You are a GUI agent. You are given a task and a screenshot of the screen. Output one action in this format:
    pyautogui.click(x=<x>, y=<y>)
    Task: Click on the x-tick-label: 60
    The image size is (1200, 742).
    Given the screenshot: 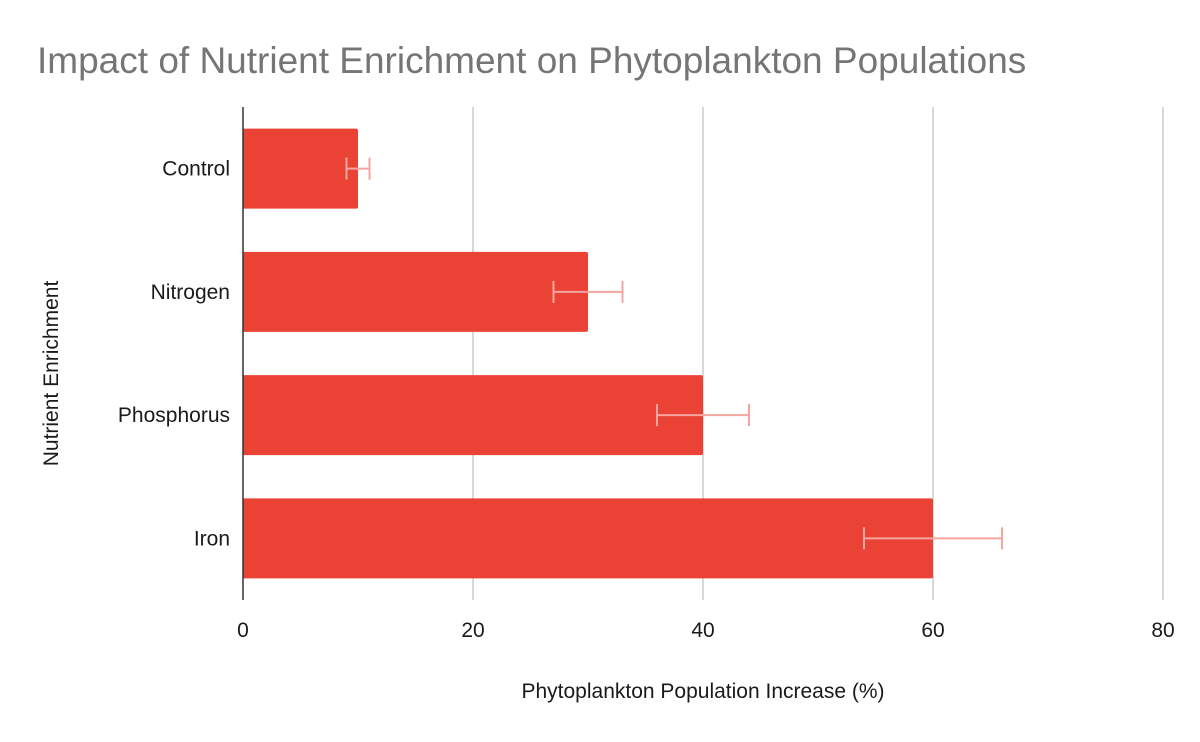 What is the action you would take?
    pyautogui.click(x=932, y=630)
    